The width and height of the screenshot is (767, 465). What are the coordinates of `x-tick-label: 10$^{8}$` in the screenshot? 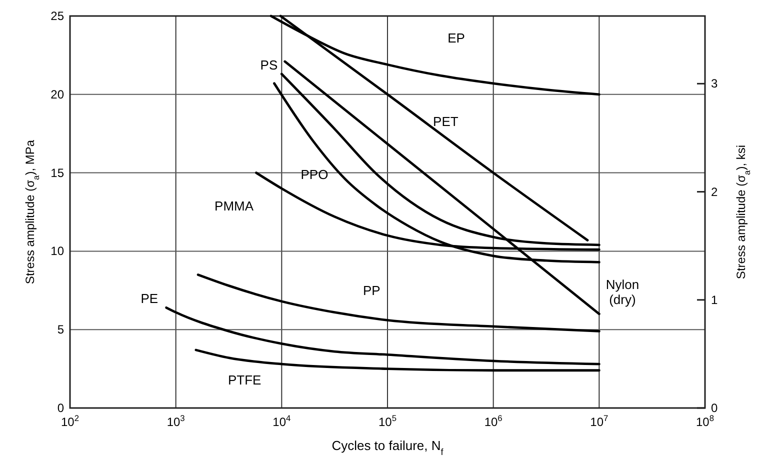 It's located at (705, 421).